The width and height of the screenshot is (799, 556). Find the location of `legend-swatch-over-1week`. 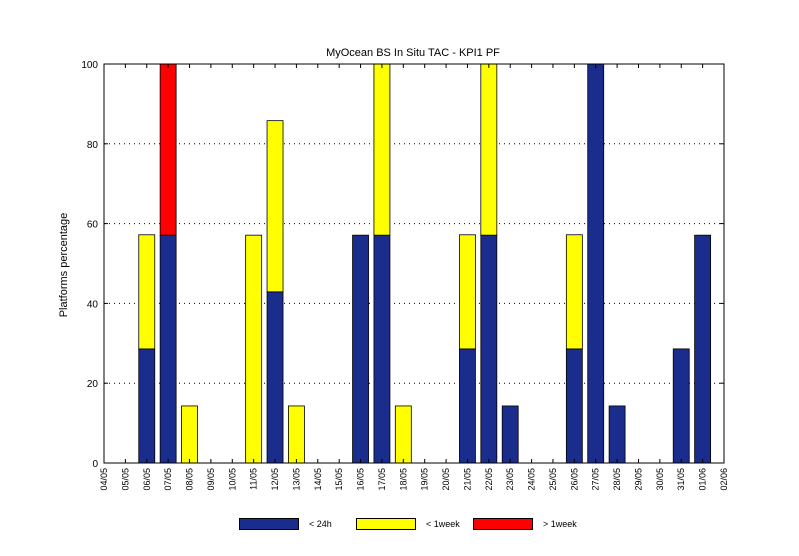

legend-swatch-over-1week is located at coordinates (503, 524).